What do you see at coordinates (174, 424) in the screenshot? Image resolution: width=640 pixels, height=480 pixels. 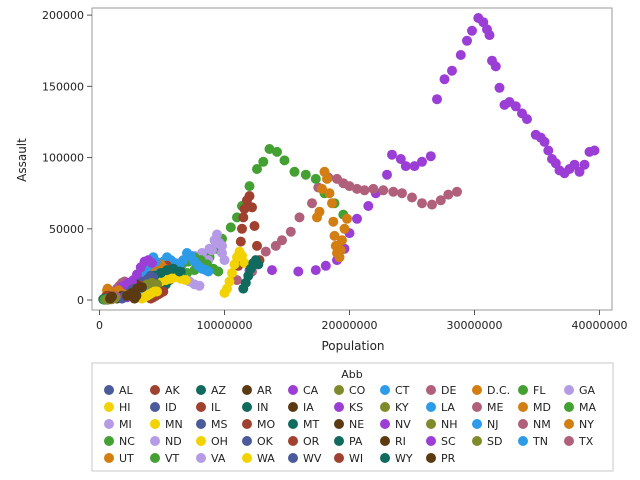 I see `legend-label: MN` at bounding box center [174, 424].